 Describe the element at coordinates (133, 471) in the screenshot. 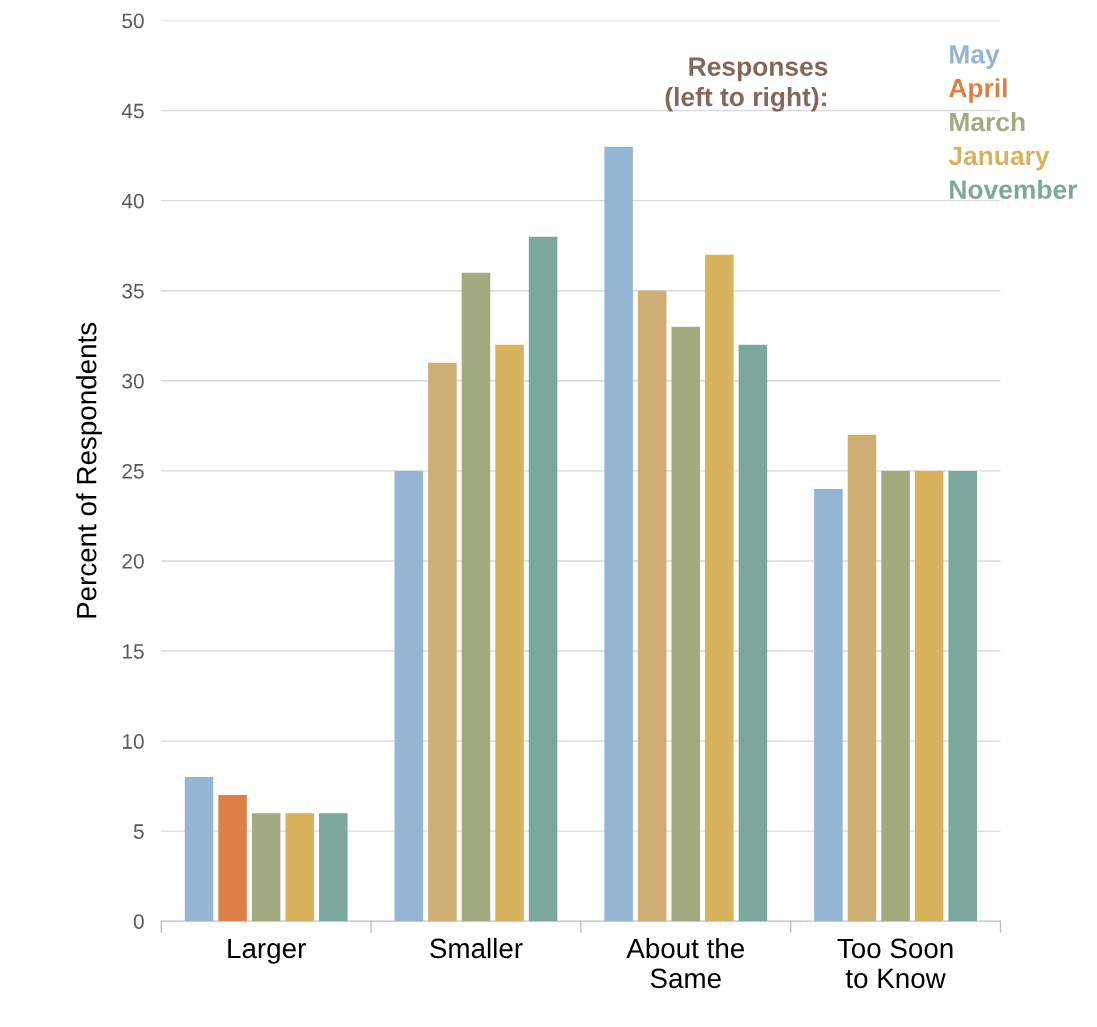

I see `y-tick-label: 25` at that location.